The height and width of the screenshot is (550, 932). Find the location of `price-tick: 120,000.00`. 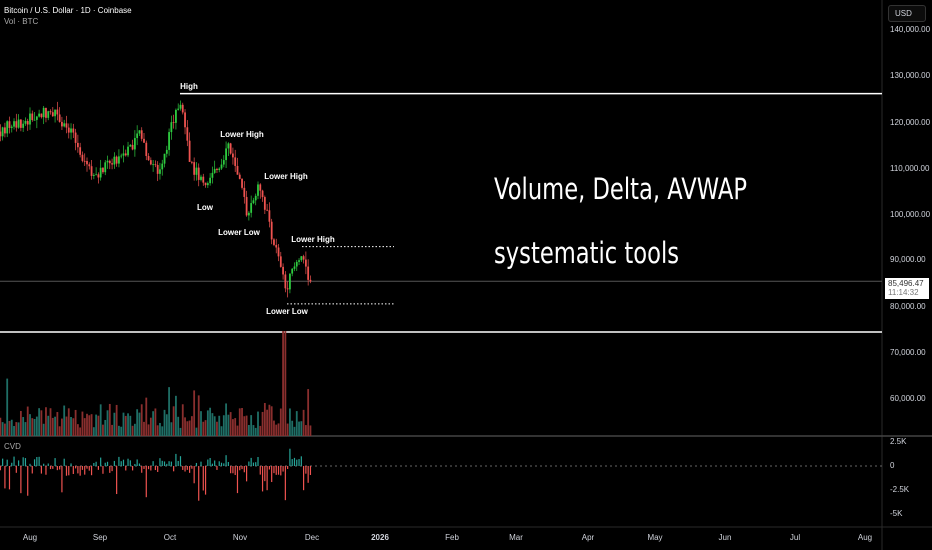

price-tick: 120,000.00 is located at coordinates (910, 122).